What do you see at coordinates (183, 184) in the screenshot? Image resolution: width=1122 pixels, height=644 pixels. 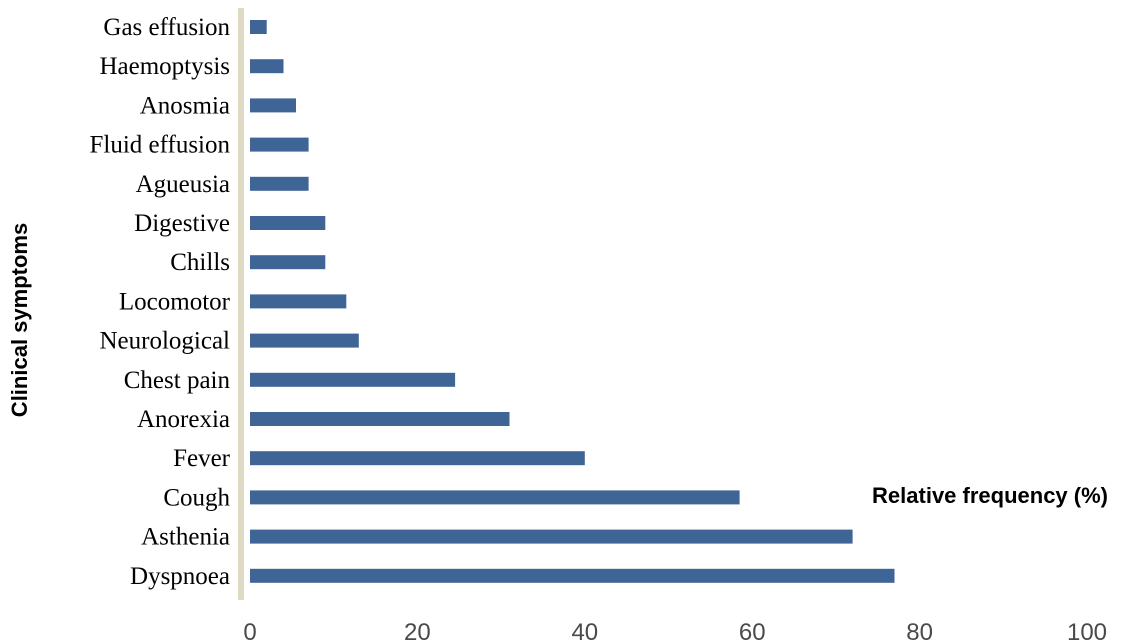 I see `category-label-agueusia: Agueusia` at bounding box center [183, 184].